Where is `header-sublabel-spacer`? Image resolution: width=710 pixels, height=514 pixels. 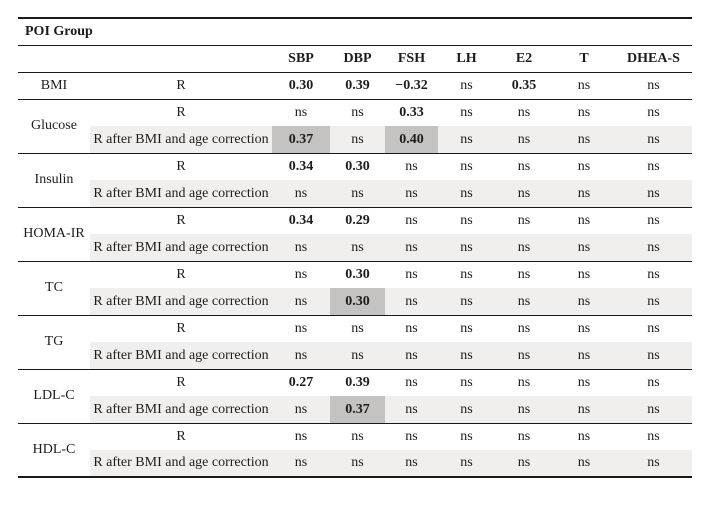 header-sublabel-spacer is located at coordinates (181, 59).